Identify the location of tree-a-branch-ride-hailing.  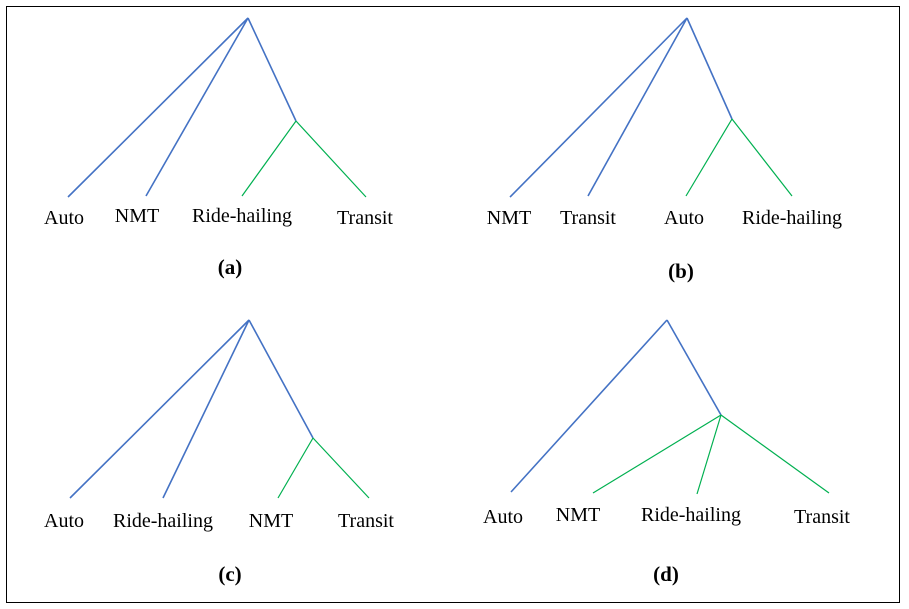
(269, 158).